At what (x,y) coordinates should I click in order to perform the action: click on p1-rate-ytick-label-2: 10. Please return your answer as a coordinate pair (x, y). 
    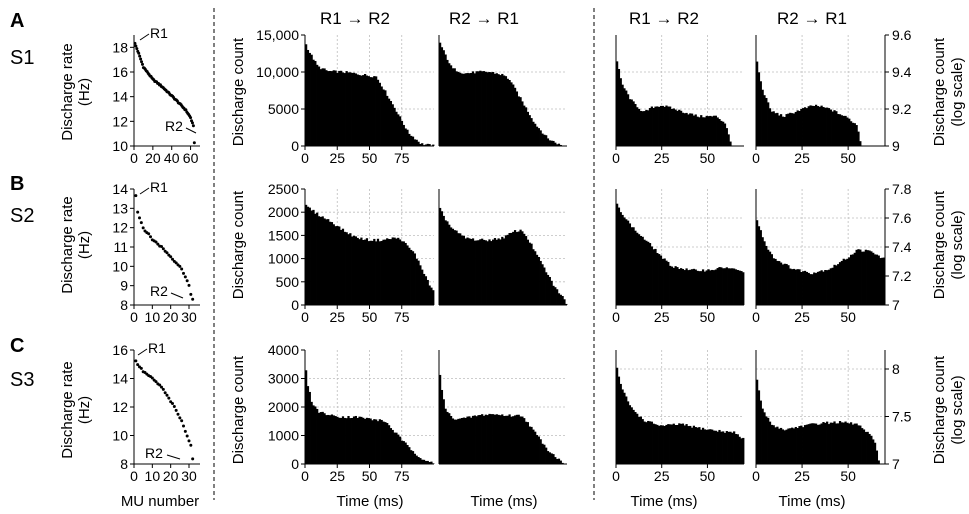
    Looking at the image, I should click on (120, 266).